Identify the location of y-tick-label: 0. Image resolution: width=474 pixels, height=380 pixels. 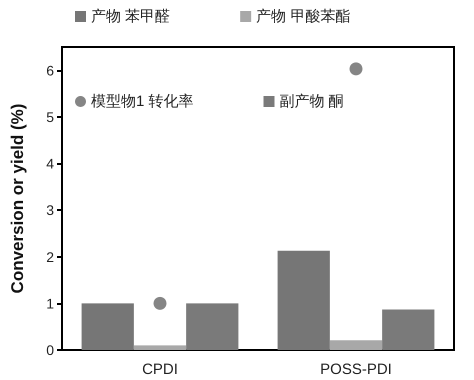
(50, 350).